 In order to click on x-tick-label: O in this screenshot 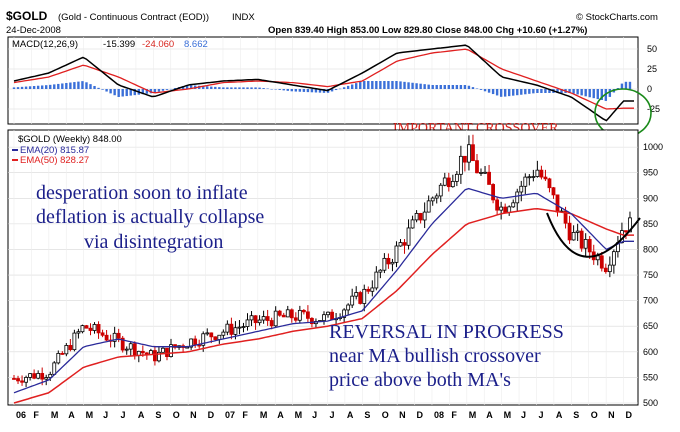, I will do `click(385, 415)`.